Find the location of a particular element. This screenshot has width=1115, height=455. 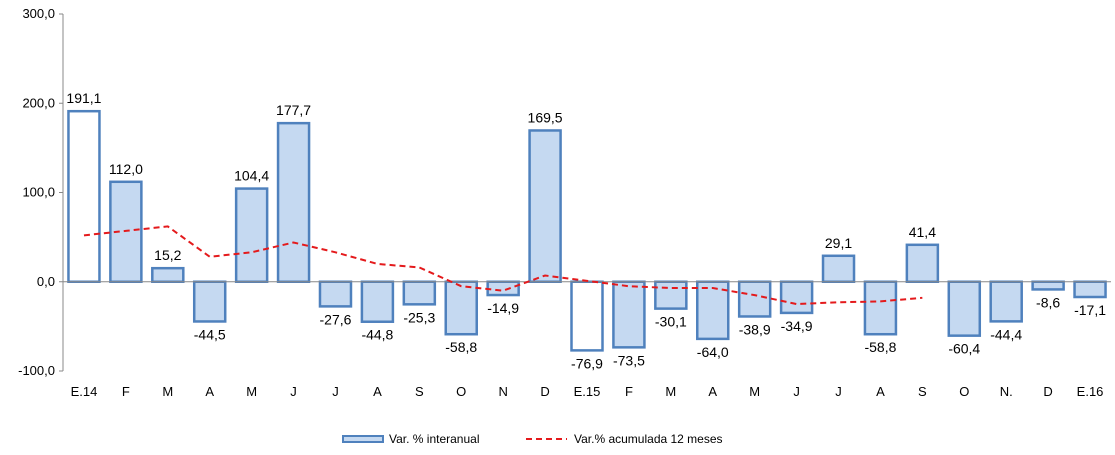

y-axis: -100,0 0,0 100,0 200,0 300,0 is located at coordinates (41, 192).